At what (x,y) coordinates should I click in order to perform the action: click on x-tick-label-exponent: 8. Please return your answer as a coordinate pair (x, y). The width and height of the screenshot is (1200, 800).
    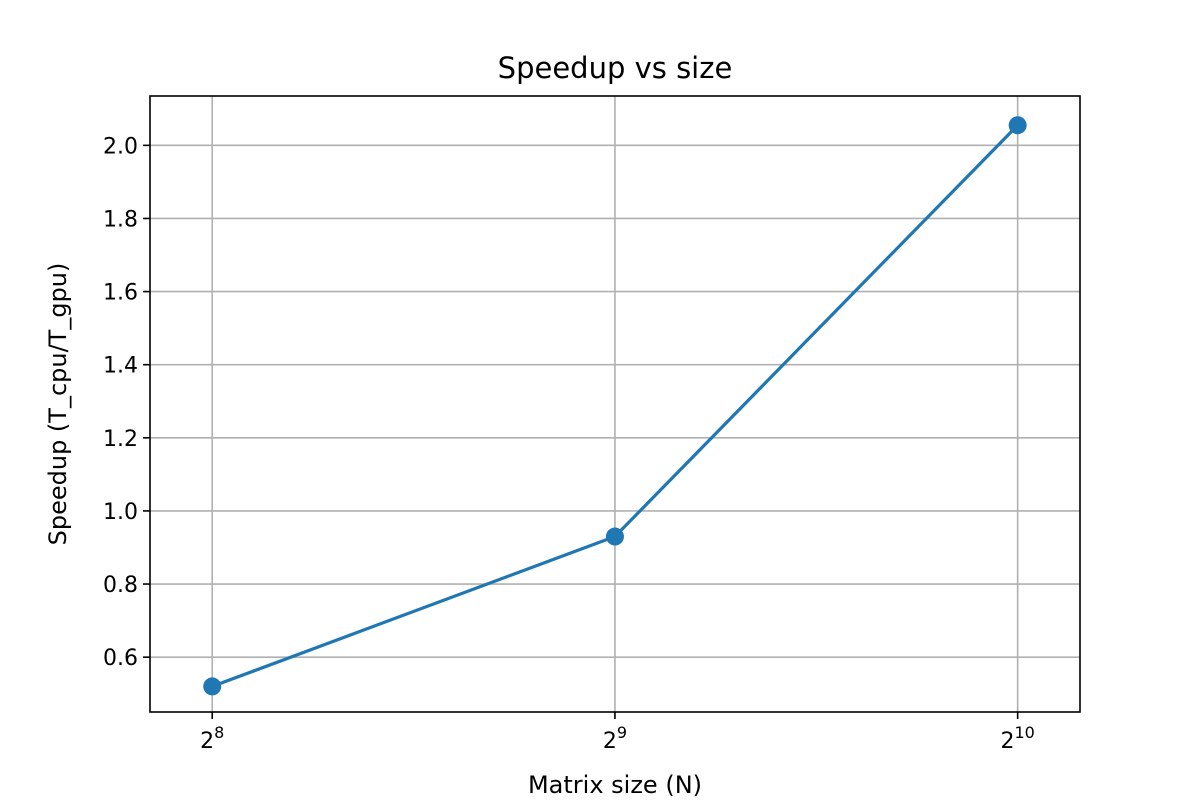
    Looking at the image, I should click on (219, 732).